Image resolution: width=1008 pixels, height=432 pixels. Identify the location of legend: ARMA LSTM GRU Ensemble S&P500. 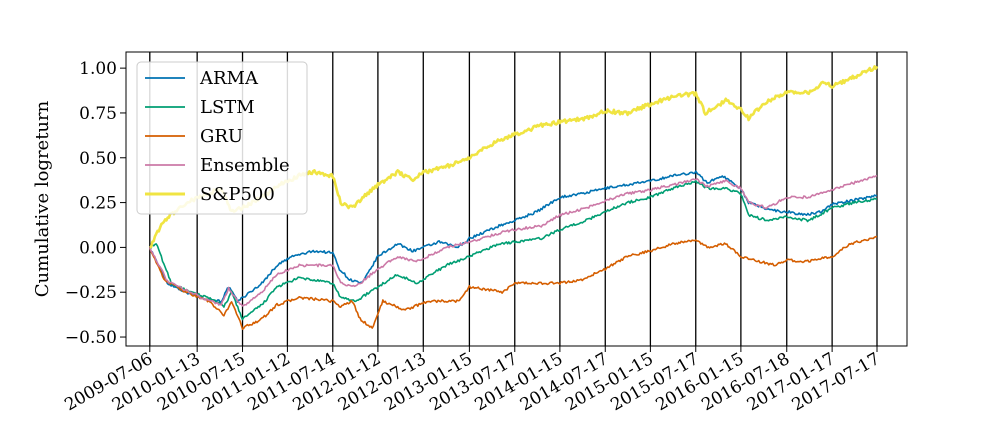
(222, 138).